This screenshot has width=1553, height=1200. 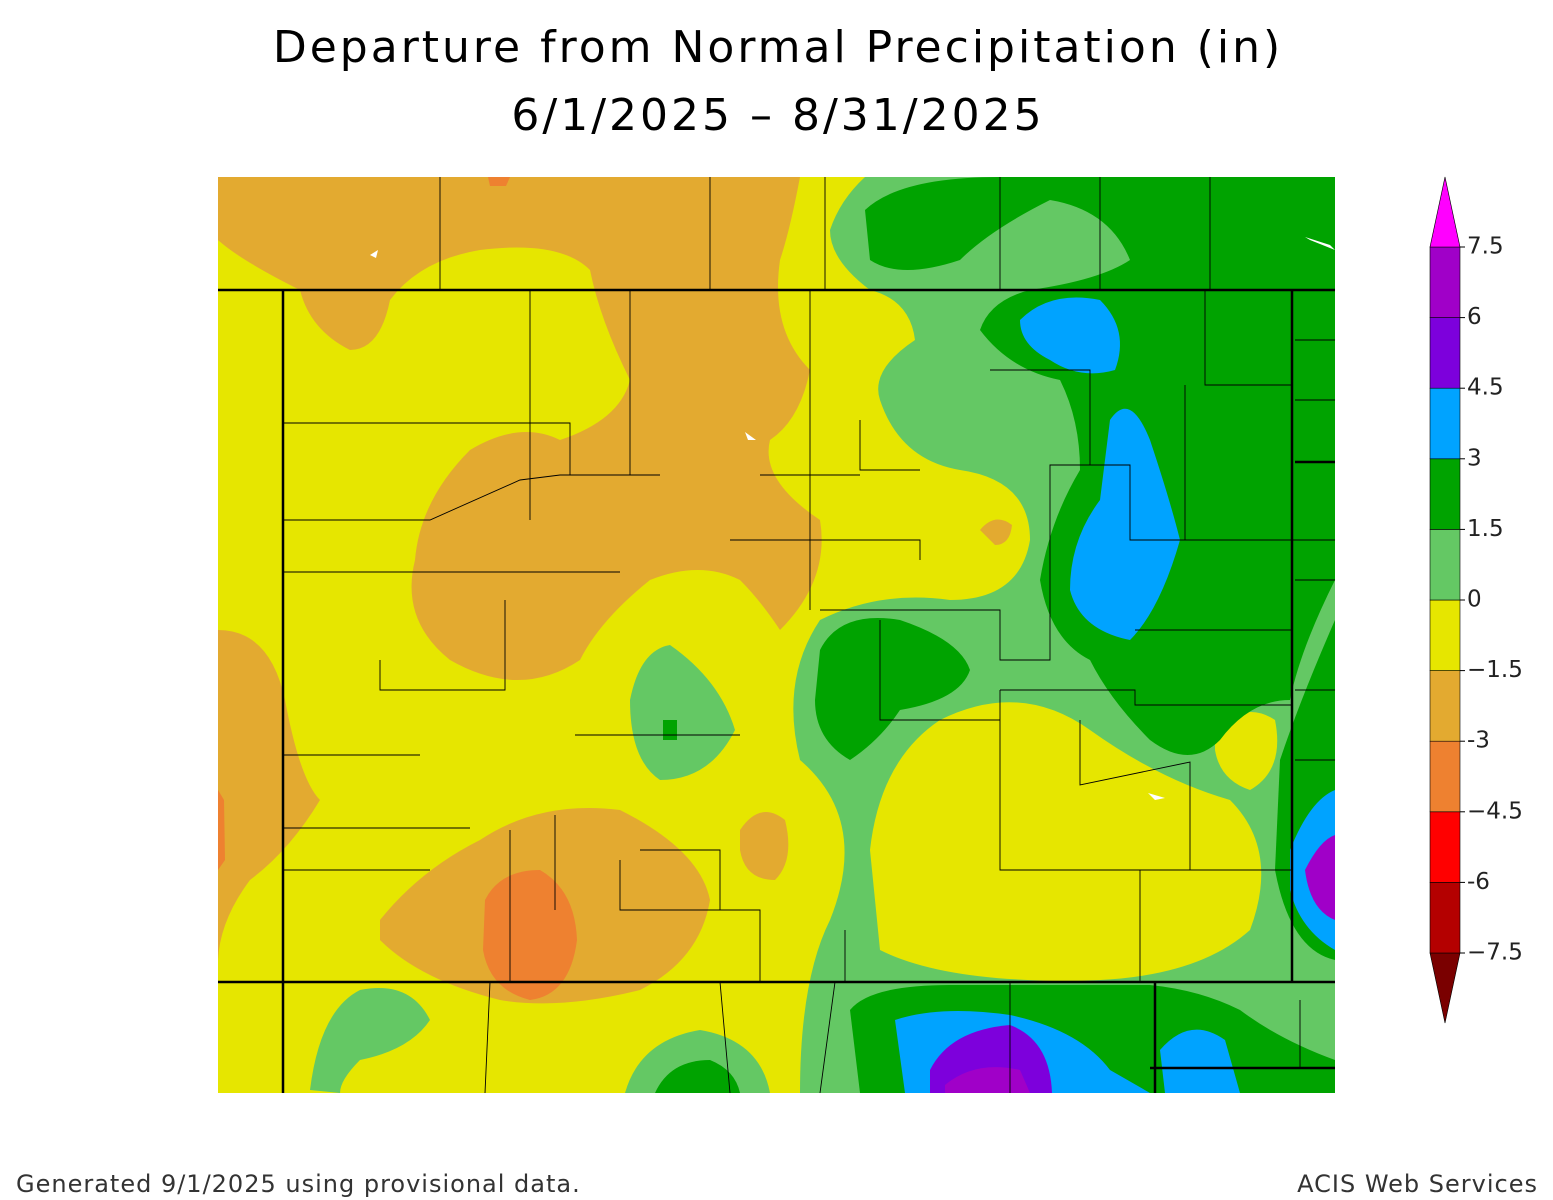 I want to click on field-purple-east, so click(x=1320, y=877).